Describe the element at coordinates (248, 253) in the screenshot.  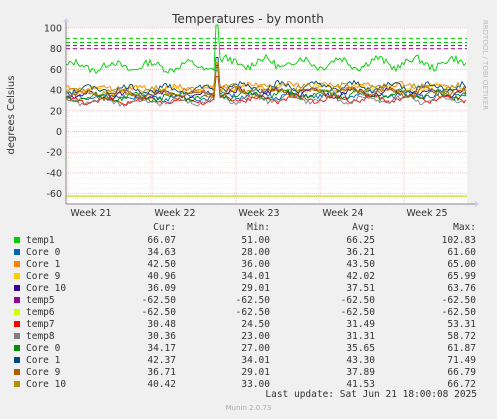
I see `legend-row: Core 0 34.63 28.00 36.21 61.60` at that location.